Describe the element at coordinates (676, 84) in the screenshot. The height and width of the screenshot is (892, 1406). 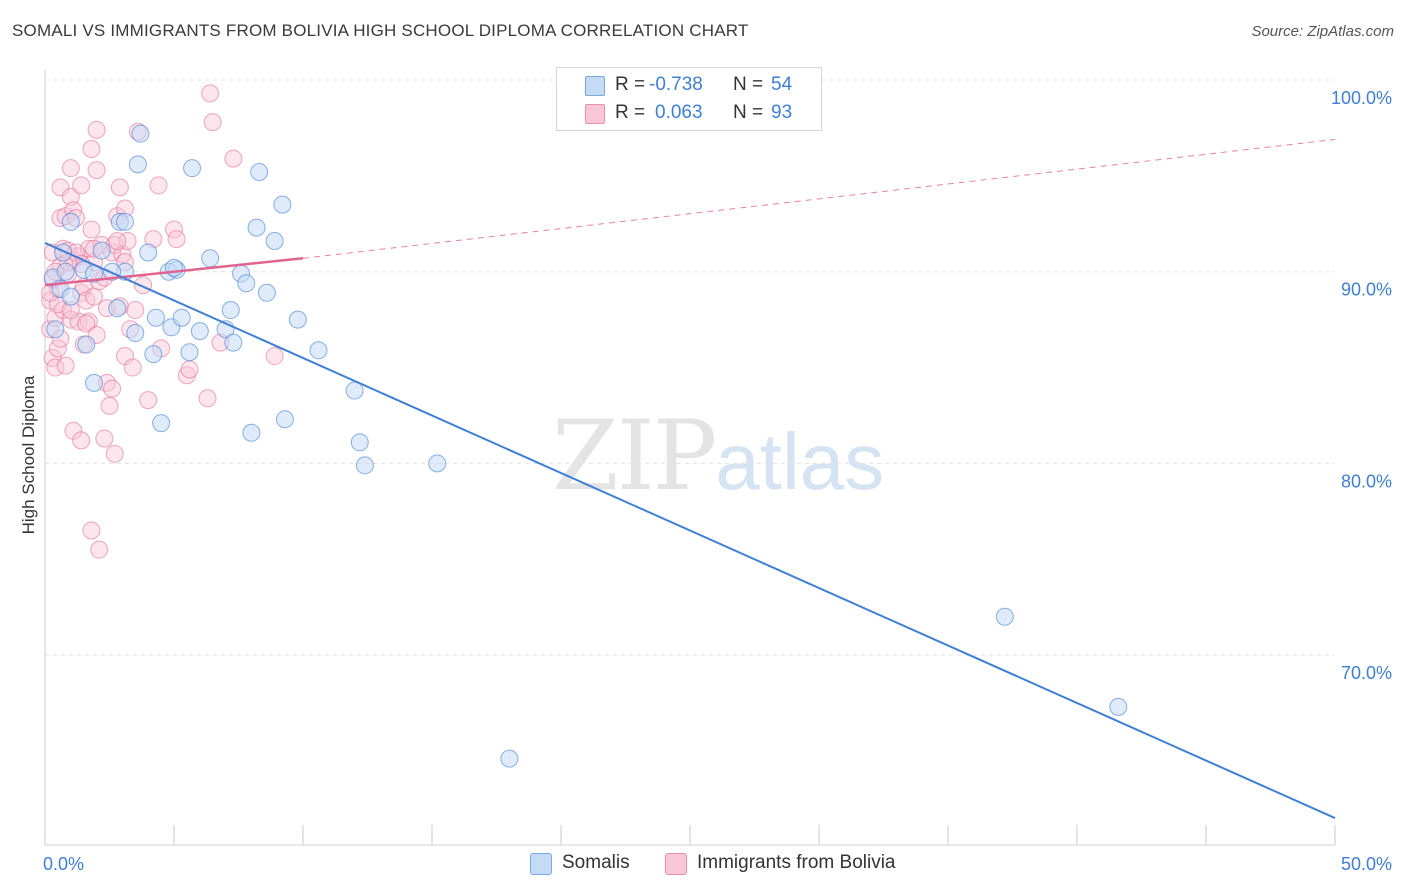
I see `somalis-r-value: -0.738` at that location.